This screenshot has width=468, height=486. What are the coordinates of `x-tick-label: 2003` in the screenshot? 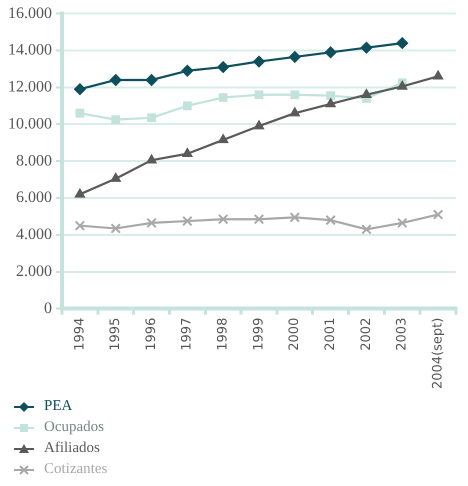 It's located at (402, 334).